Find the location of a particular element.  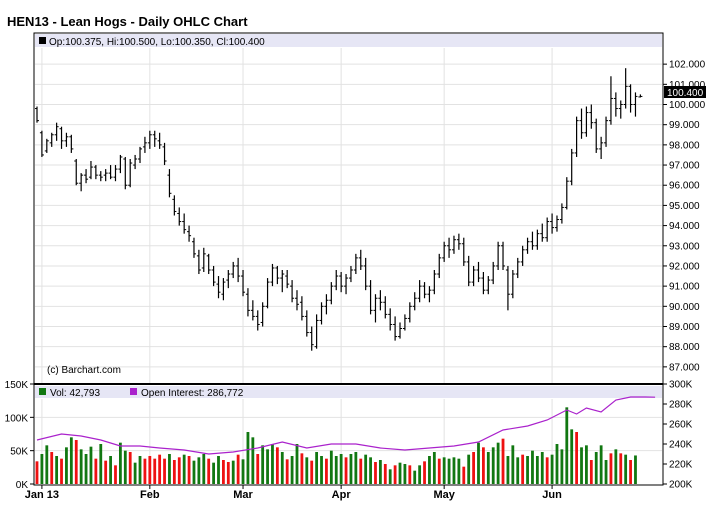

price-tick-label: 92.000 is located at coordinates (684, 266).